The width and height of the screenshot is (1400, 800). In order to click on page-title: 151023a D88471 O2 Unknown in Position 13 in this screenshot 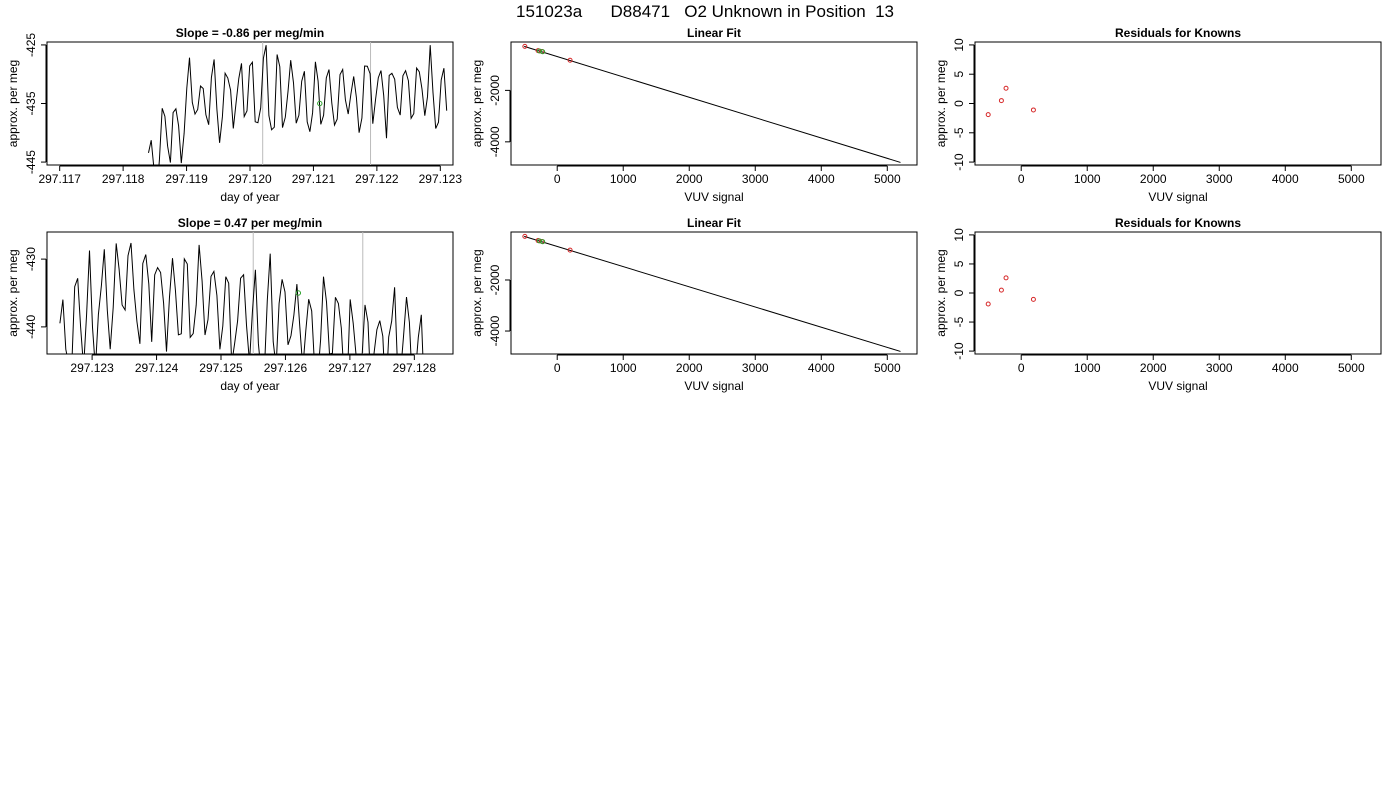, I will do `click(705, 11)`.